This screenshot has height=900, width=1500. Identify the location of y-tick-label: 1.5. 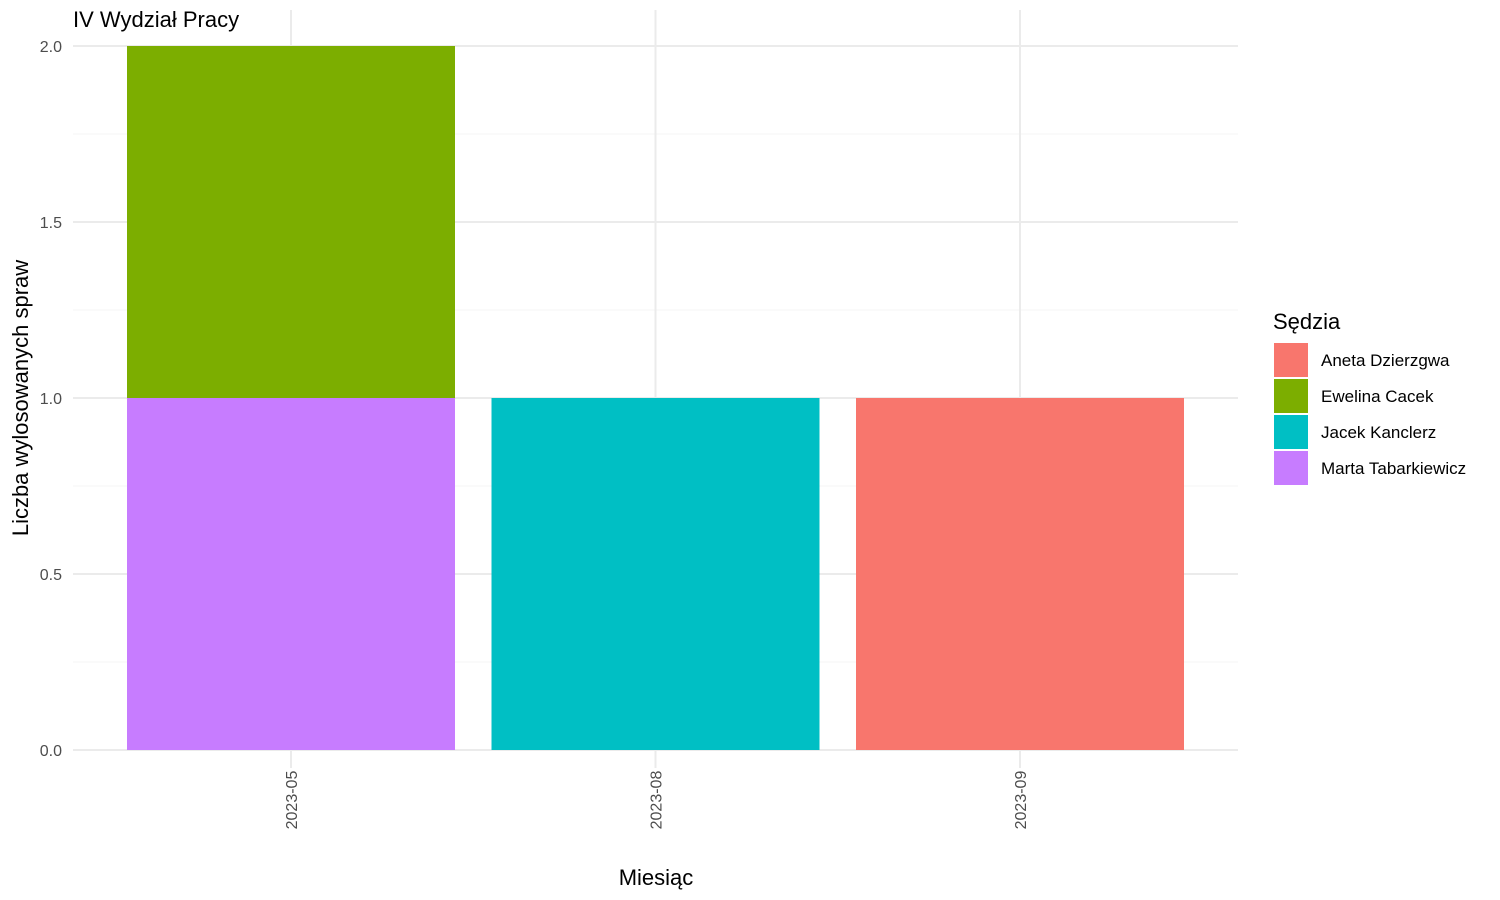
(51, 223).